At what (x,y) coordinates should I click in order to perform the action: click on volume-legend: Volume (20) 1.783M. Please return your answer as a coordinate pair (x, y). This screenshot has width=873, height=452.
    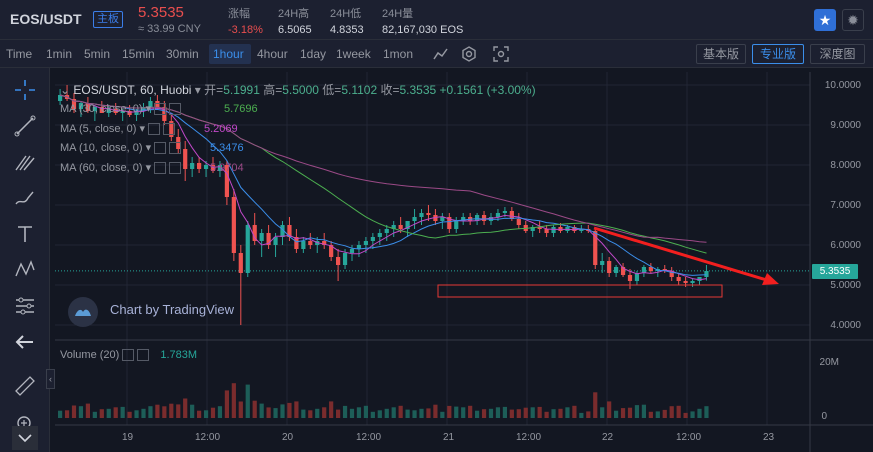
    Looking at the image, I should click on (129, 355).